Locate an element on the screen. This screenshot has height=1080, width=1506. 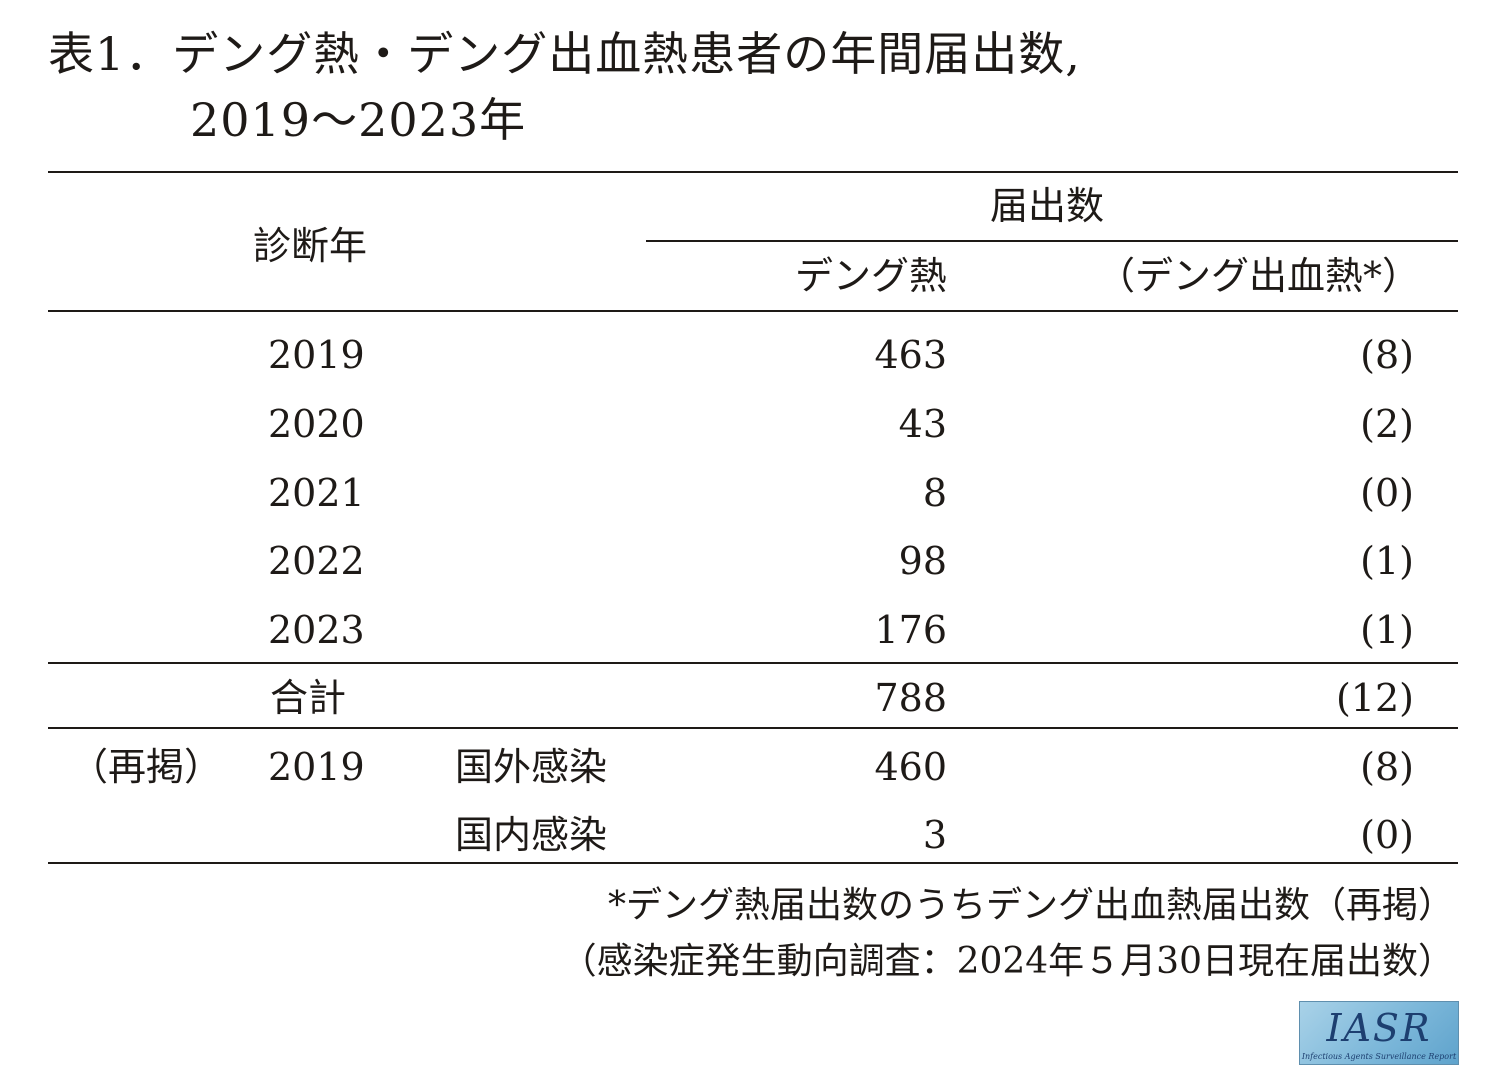
total-dengue: 788 is located at coordinates (910, 698).